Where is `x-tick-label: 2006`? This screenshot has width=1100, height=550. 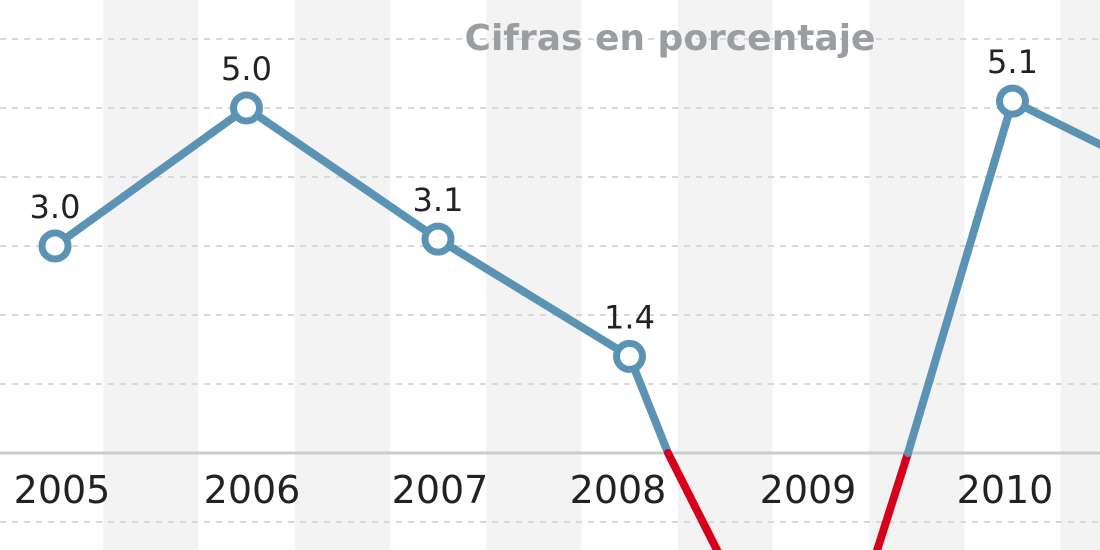 x-tick-label: 2006 is located at coordinates (252, 490).